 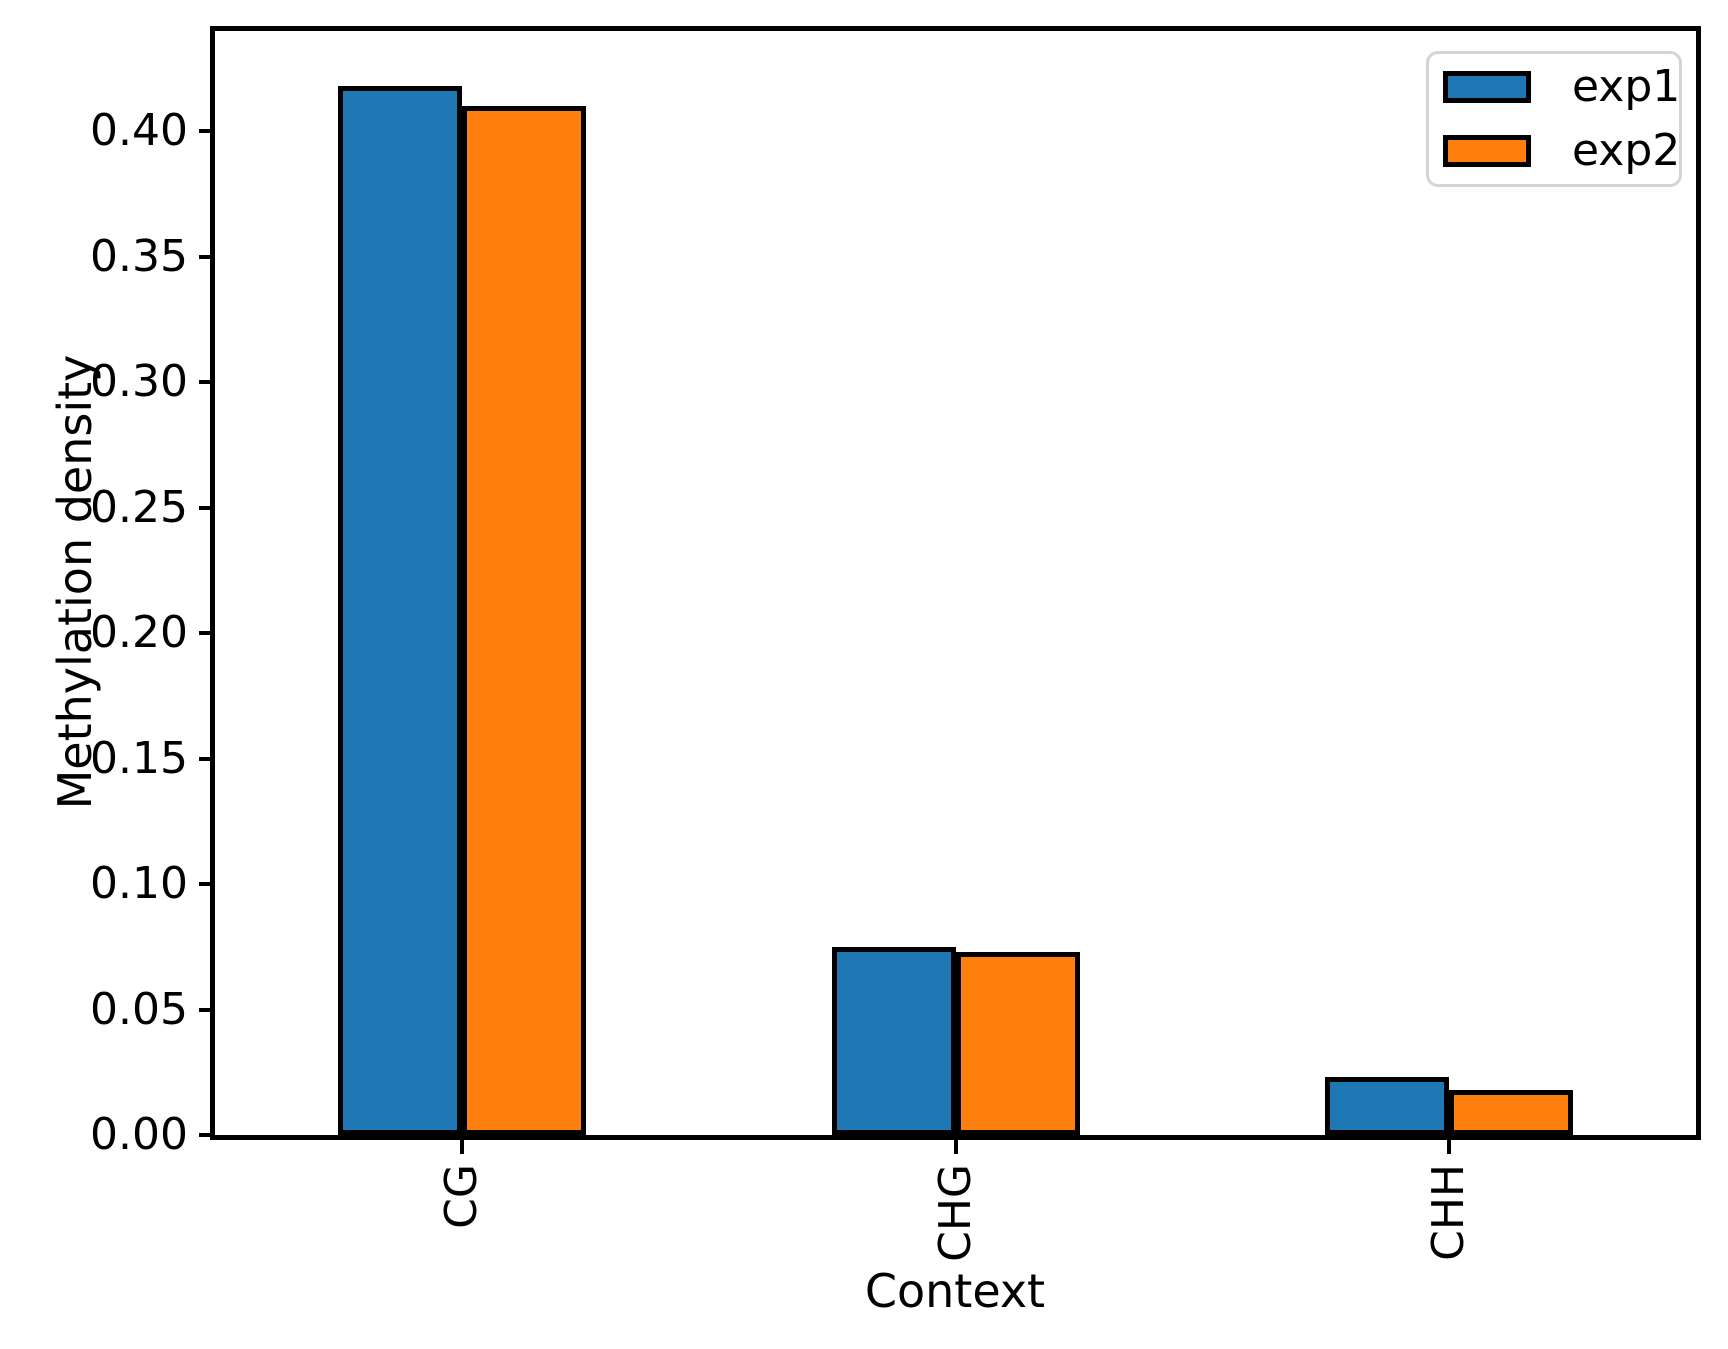 I want to click on legend-item: exp2, so click(x=1562, y=151).